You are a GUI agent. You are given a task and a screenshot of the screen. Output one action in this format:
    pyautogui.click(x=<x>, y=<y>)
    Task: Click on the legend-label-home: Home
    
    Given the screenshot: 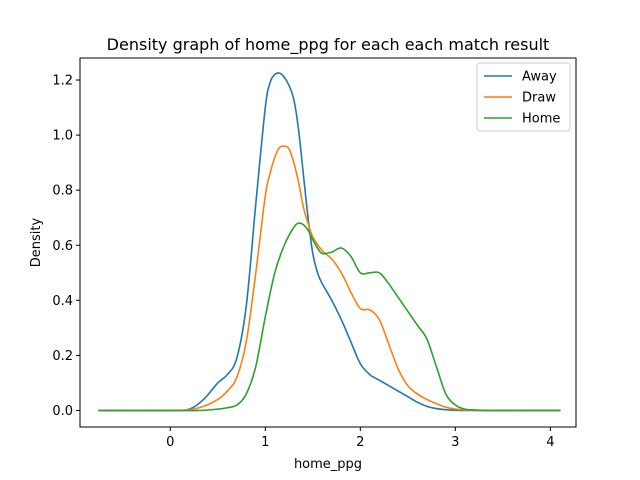 What is the action you would take?
    pyautogui.click(x=541, y=119)
    